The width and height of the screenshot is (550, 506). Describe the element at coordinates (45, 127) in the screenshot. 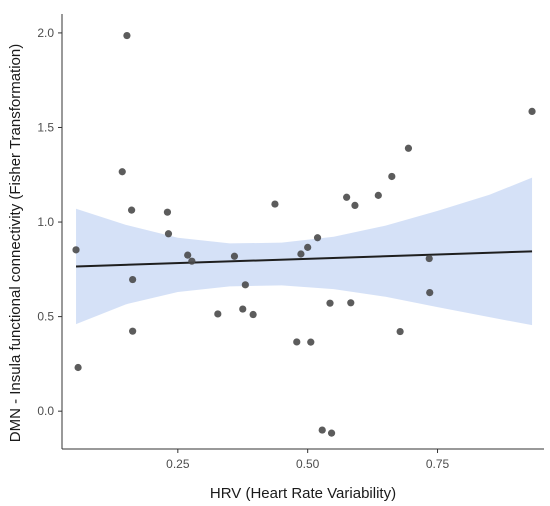

I see `y-tick-label: 1.5` at that location.